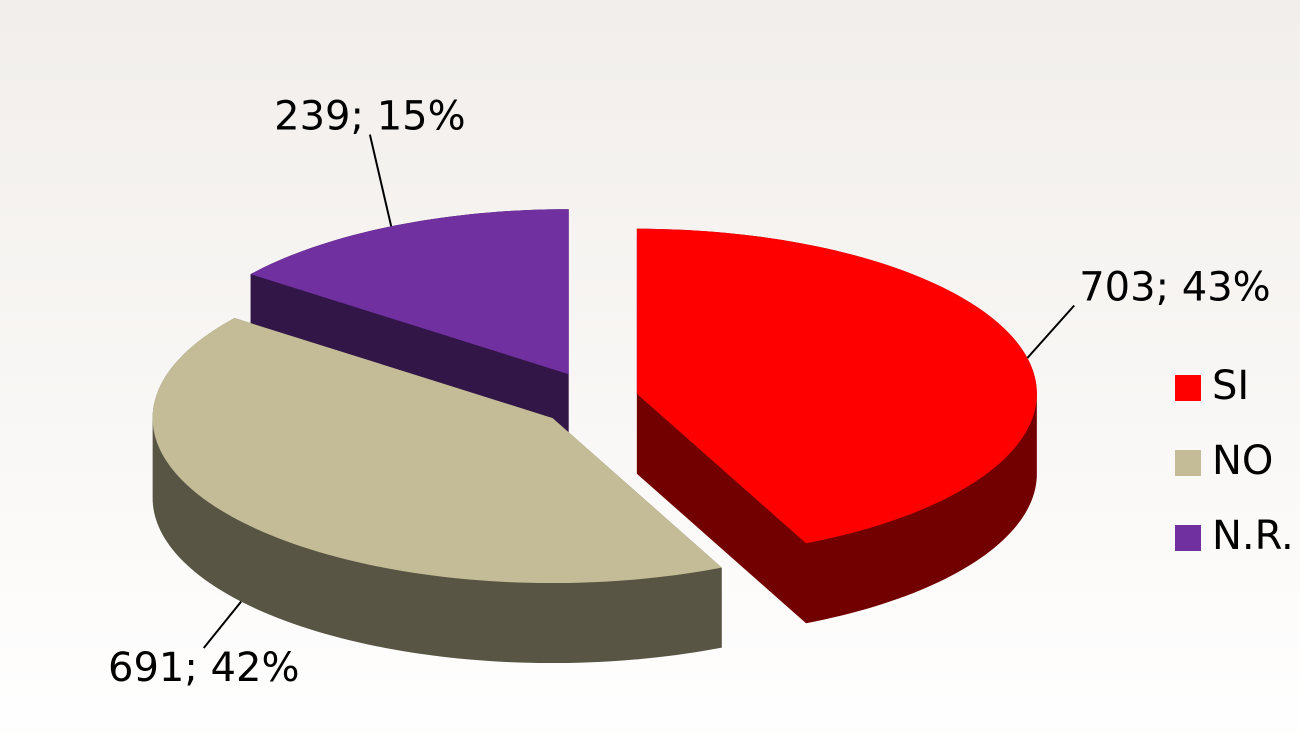 The image size is (1300, 750). Describe the element at coordinates (203, 668) in the screenshot. I see `value-label: 691; 42%` at that location.